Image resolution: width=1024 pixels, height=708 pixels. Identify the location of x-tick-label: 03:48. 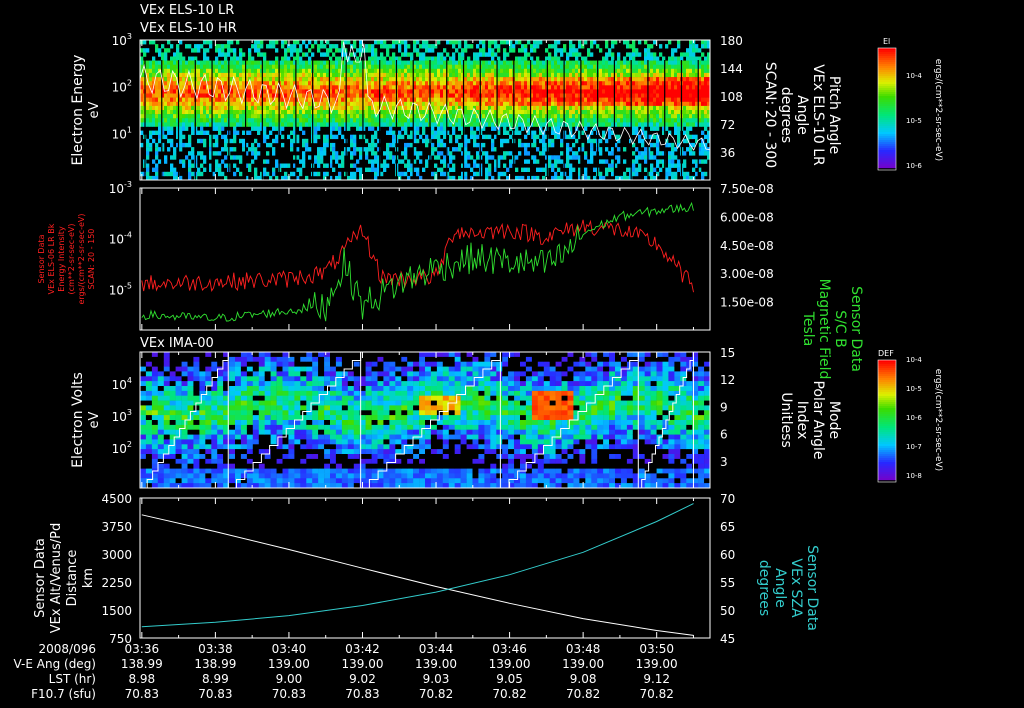
(583, 649).